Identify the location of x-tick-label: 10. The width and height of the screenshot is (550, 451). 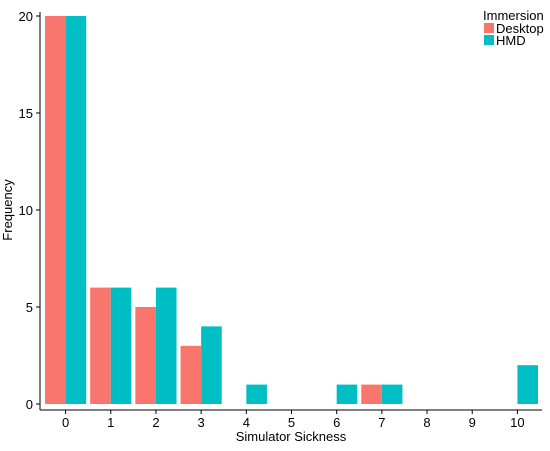
(517, 422).